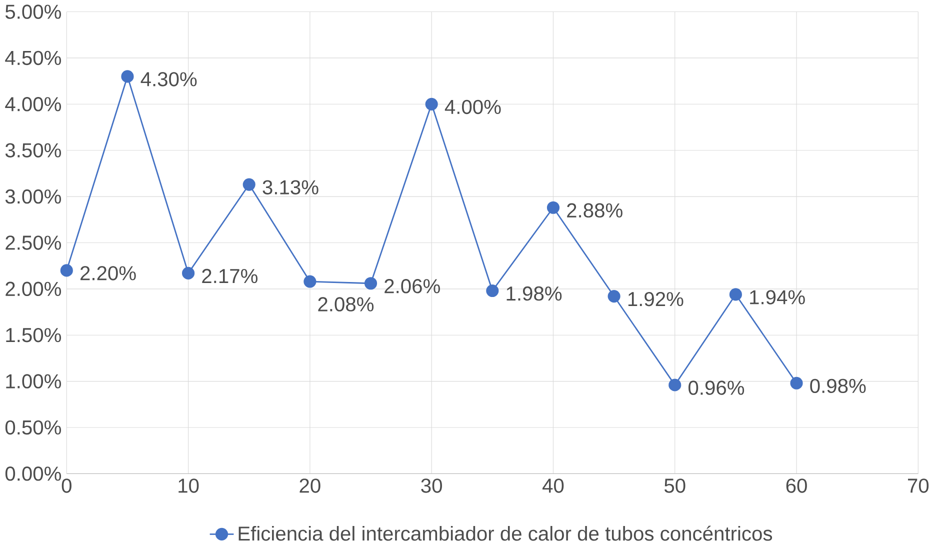 The height and width of the screenshot is (548, 934). I want to click on y-tick-label: 2.50%, so click(33, 242).